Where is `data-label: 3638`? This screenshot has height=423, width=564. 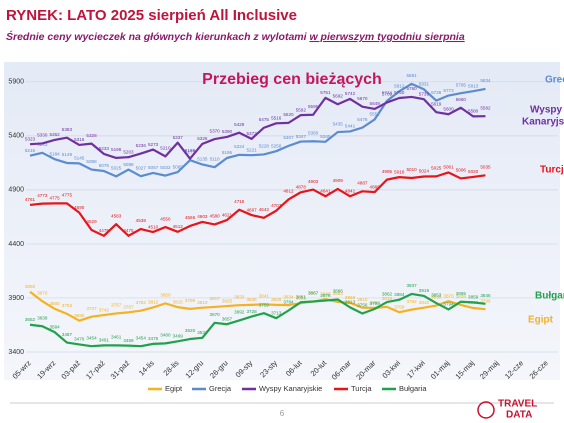 data-label: 3638 is located at coordinates (42, 317).